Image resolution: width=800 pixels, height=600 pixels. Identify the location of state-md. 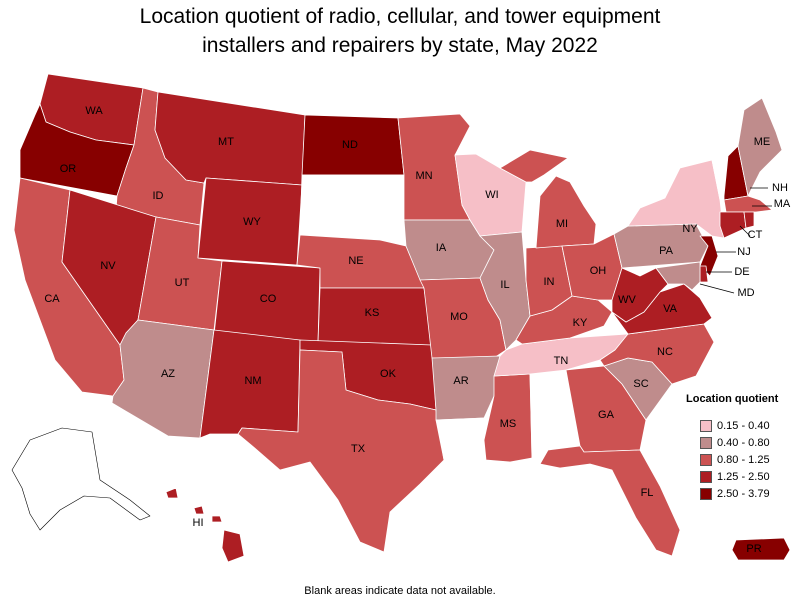
(678, 276).